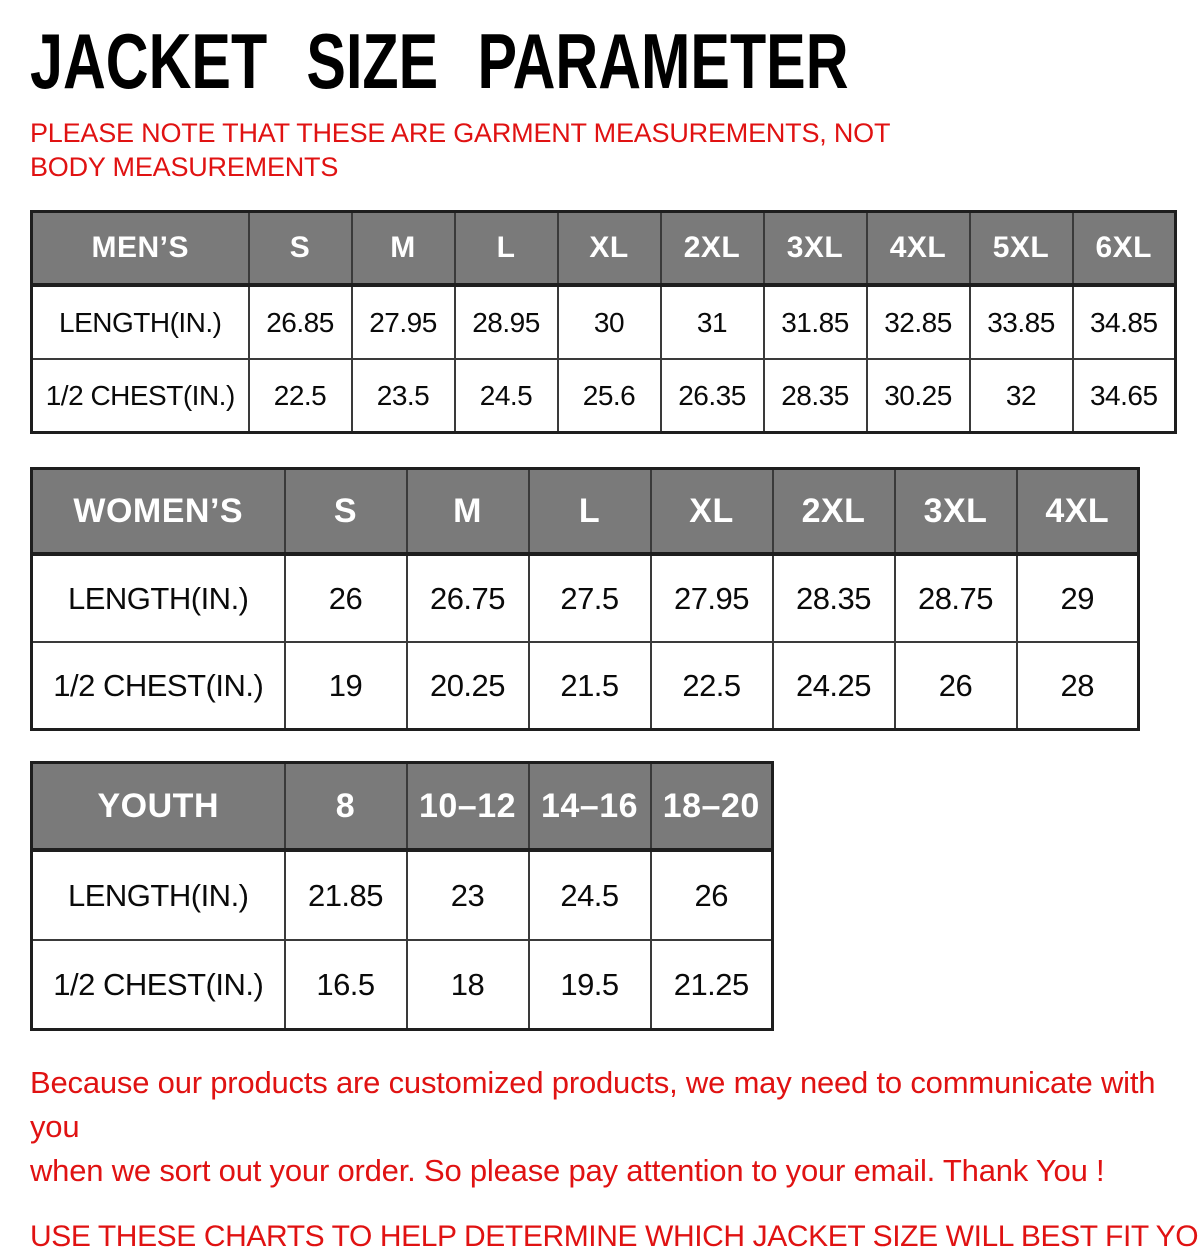 The image size is (1200, 1254). Describe the element at coordinates (955, 598) in the screenshot. I see `measurement-cell: 28.75` at that location.